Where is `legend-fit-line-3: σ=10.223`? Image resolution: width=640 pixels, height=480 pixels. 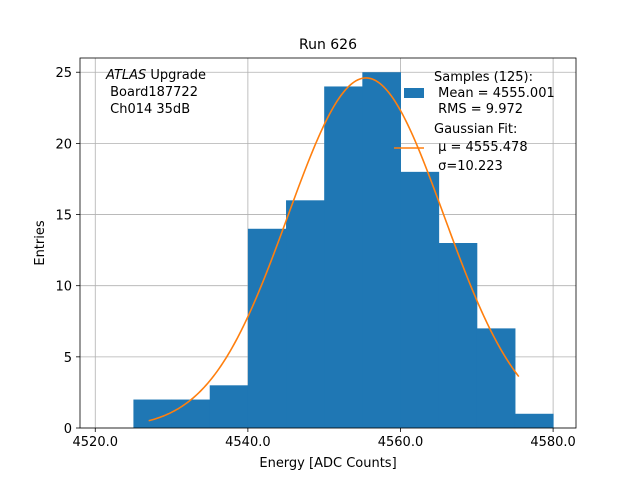 legend-fit-line-3: σ=10.223 is located at coordinates (468, 166).